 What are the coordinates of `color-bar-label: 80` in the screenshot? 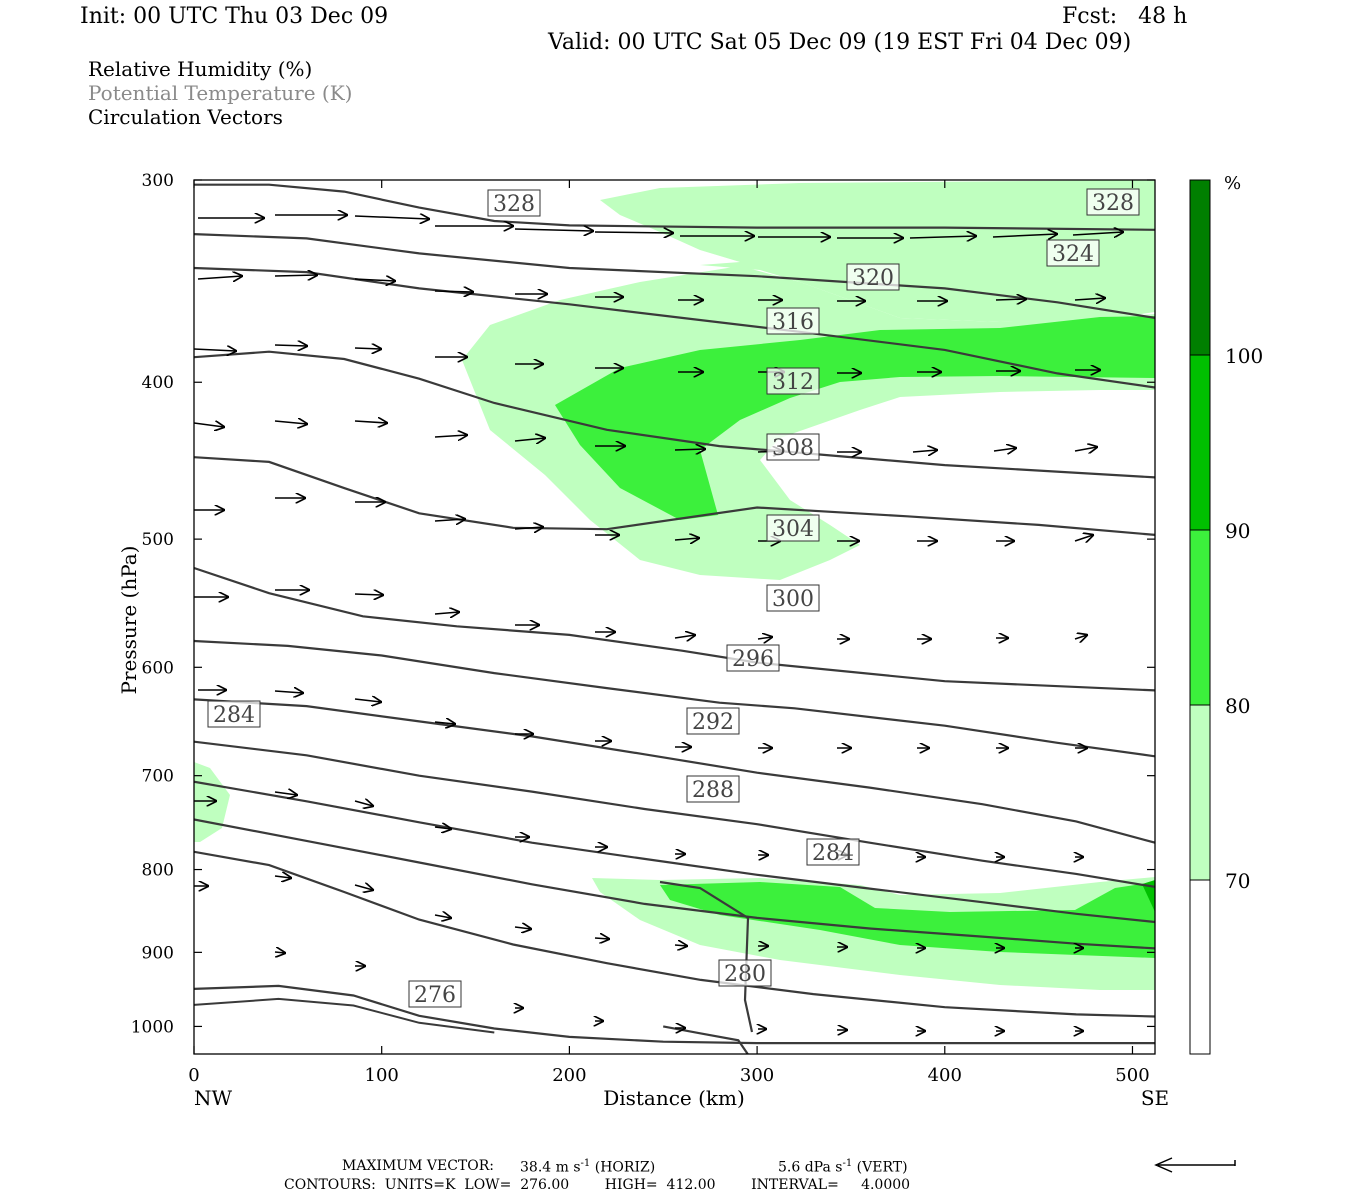 It's located at (1237, 706).